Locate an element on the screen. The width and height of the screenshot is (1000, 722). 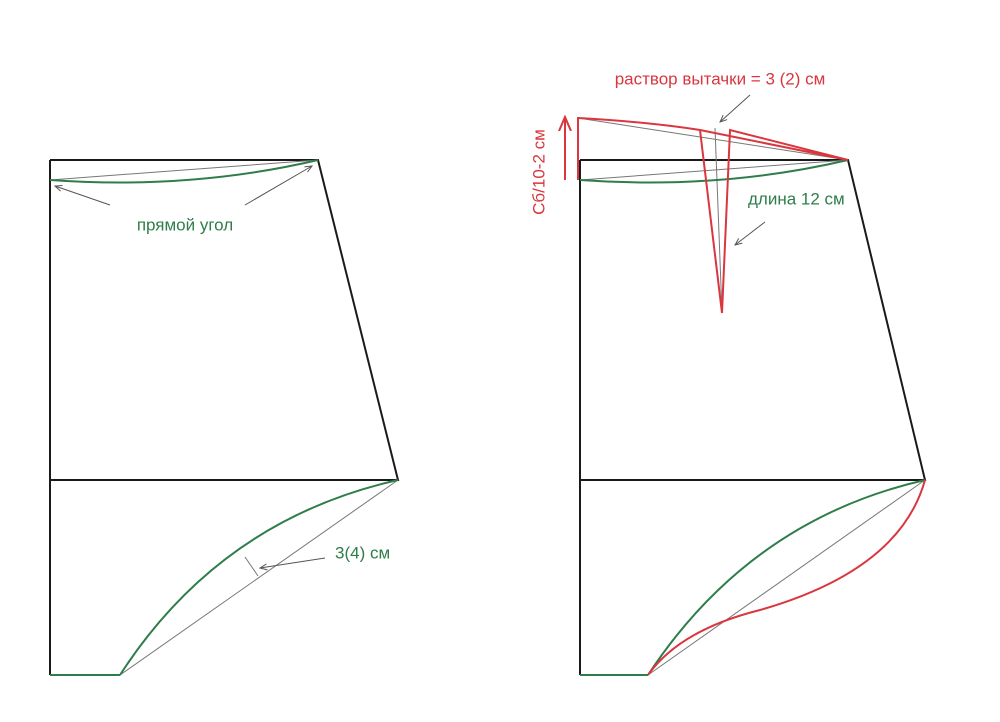
label: Сб/10-2 см is located at coordinates (538, 172).